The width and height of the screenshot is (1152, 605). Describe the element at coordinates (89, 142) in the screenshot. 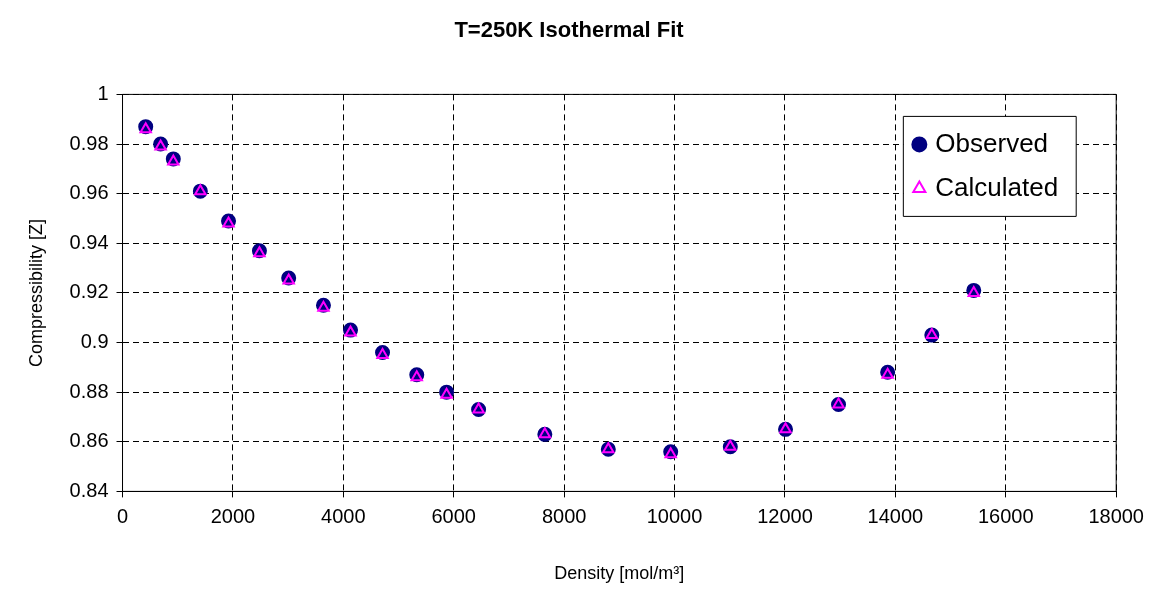

I see `y-tick-label: 0.98` at that location.